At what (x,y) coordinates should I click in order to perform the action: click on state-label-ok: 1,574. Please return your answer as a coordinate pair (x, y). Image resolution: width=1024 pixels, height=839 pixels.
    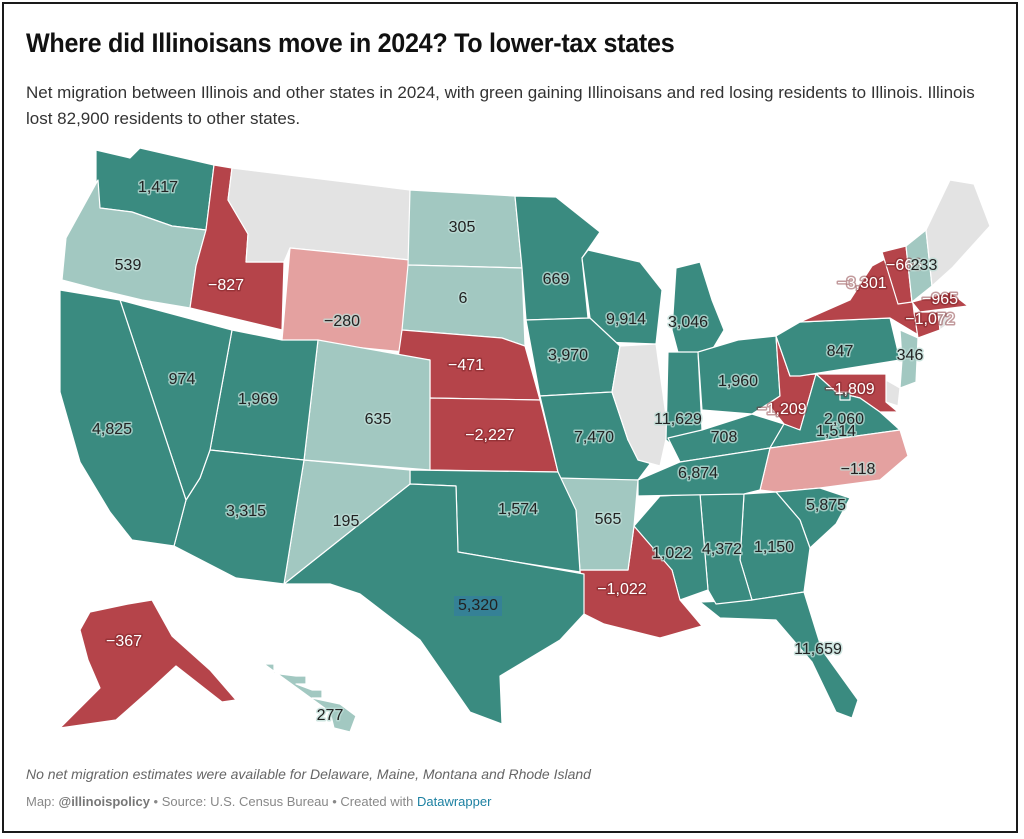
    Looking at the image, I should click on (518, 509).